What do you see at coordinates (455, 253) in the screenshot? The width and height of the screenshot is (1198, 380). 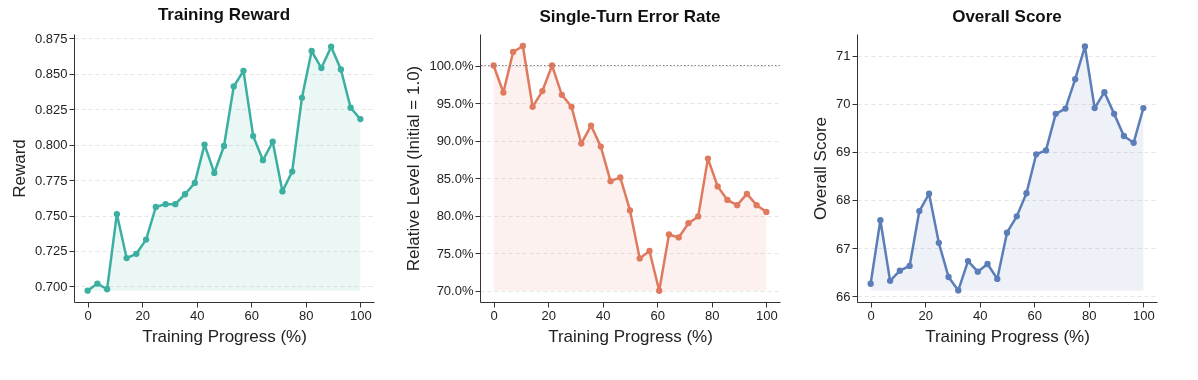 I see `y-tick-label: 75.0%` at bounding box center [455, 253].